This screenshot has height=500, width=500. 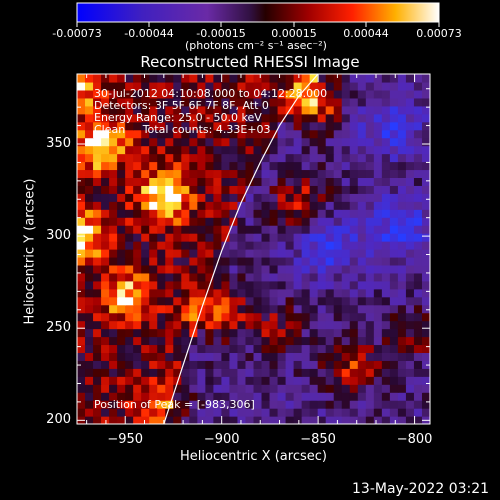 I want to click on colorbar-unit-label: (photons cm⁻² s⁻¹ asec⁻²), so click(x=256, y=45).